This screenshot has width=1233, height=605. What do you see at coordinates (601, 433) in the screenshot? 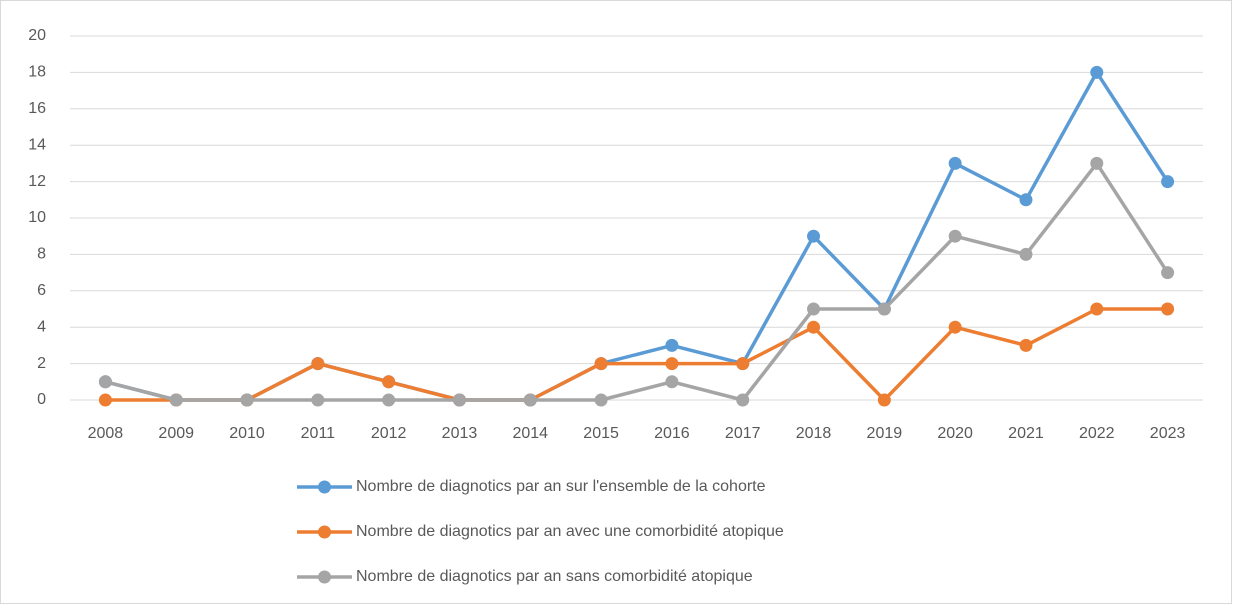
I see `x-tick-label: 2015` at bounding box center [601, 433].